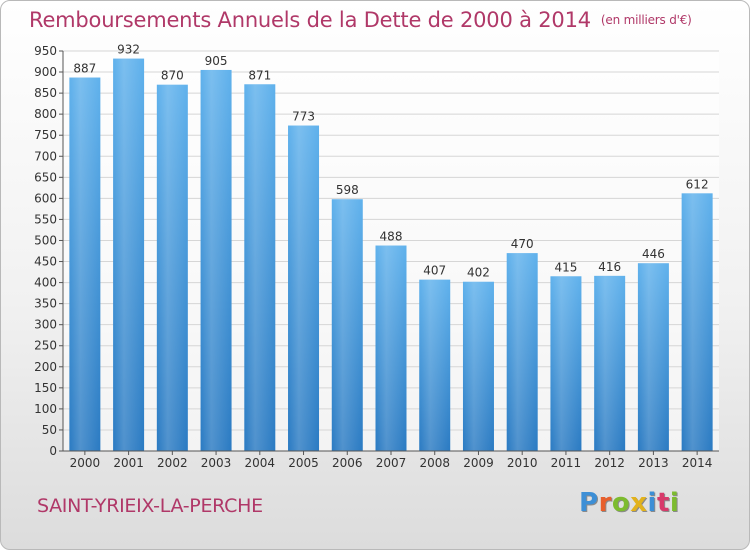 Image resolution: width=750 pixels, height=550 pixels. I want to click on x-tick-label: 2008, so click(434, 463).